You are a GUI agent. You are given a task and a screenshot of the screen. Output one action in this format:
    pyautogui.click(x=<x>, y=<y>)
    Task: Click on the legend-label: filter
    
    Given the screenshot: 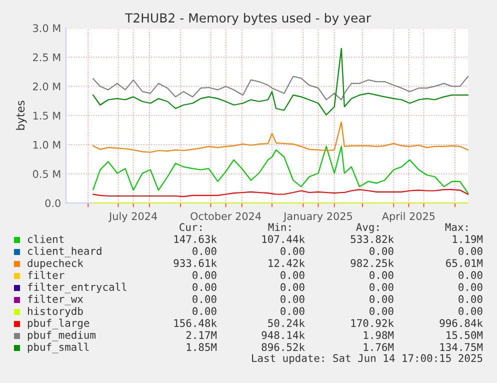 What is the action you would take?
    pyautogui.click(x=46, y=275)
    